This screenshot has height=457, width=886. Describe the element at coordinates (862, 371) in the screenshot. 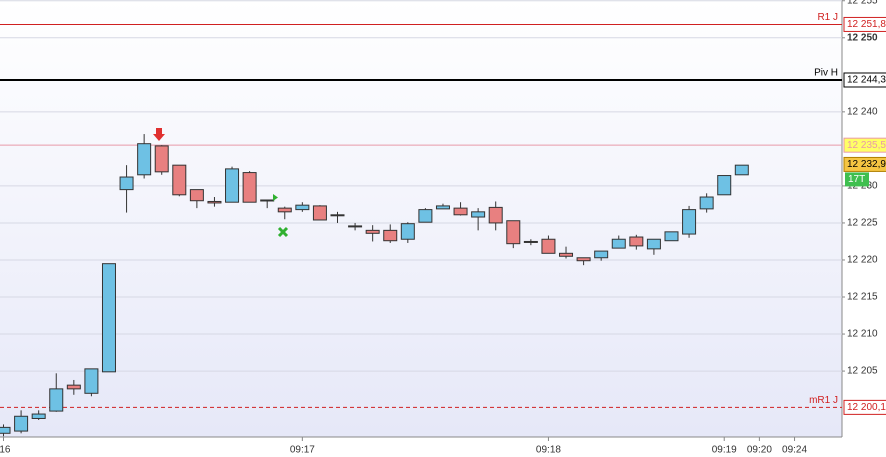

I see `y-tick-label: 12 205` at that location.